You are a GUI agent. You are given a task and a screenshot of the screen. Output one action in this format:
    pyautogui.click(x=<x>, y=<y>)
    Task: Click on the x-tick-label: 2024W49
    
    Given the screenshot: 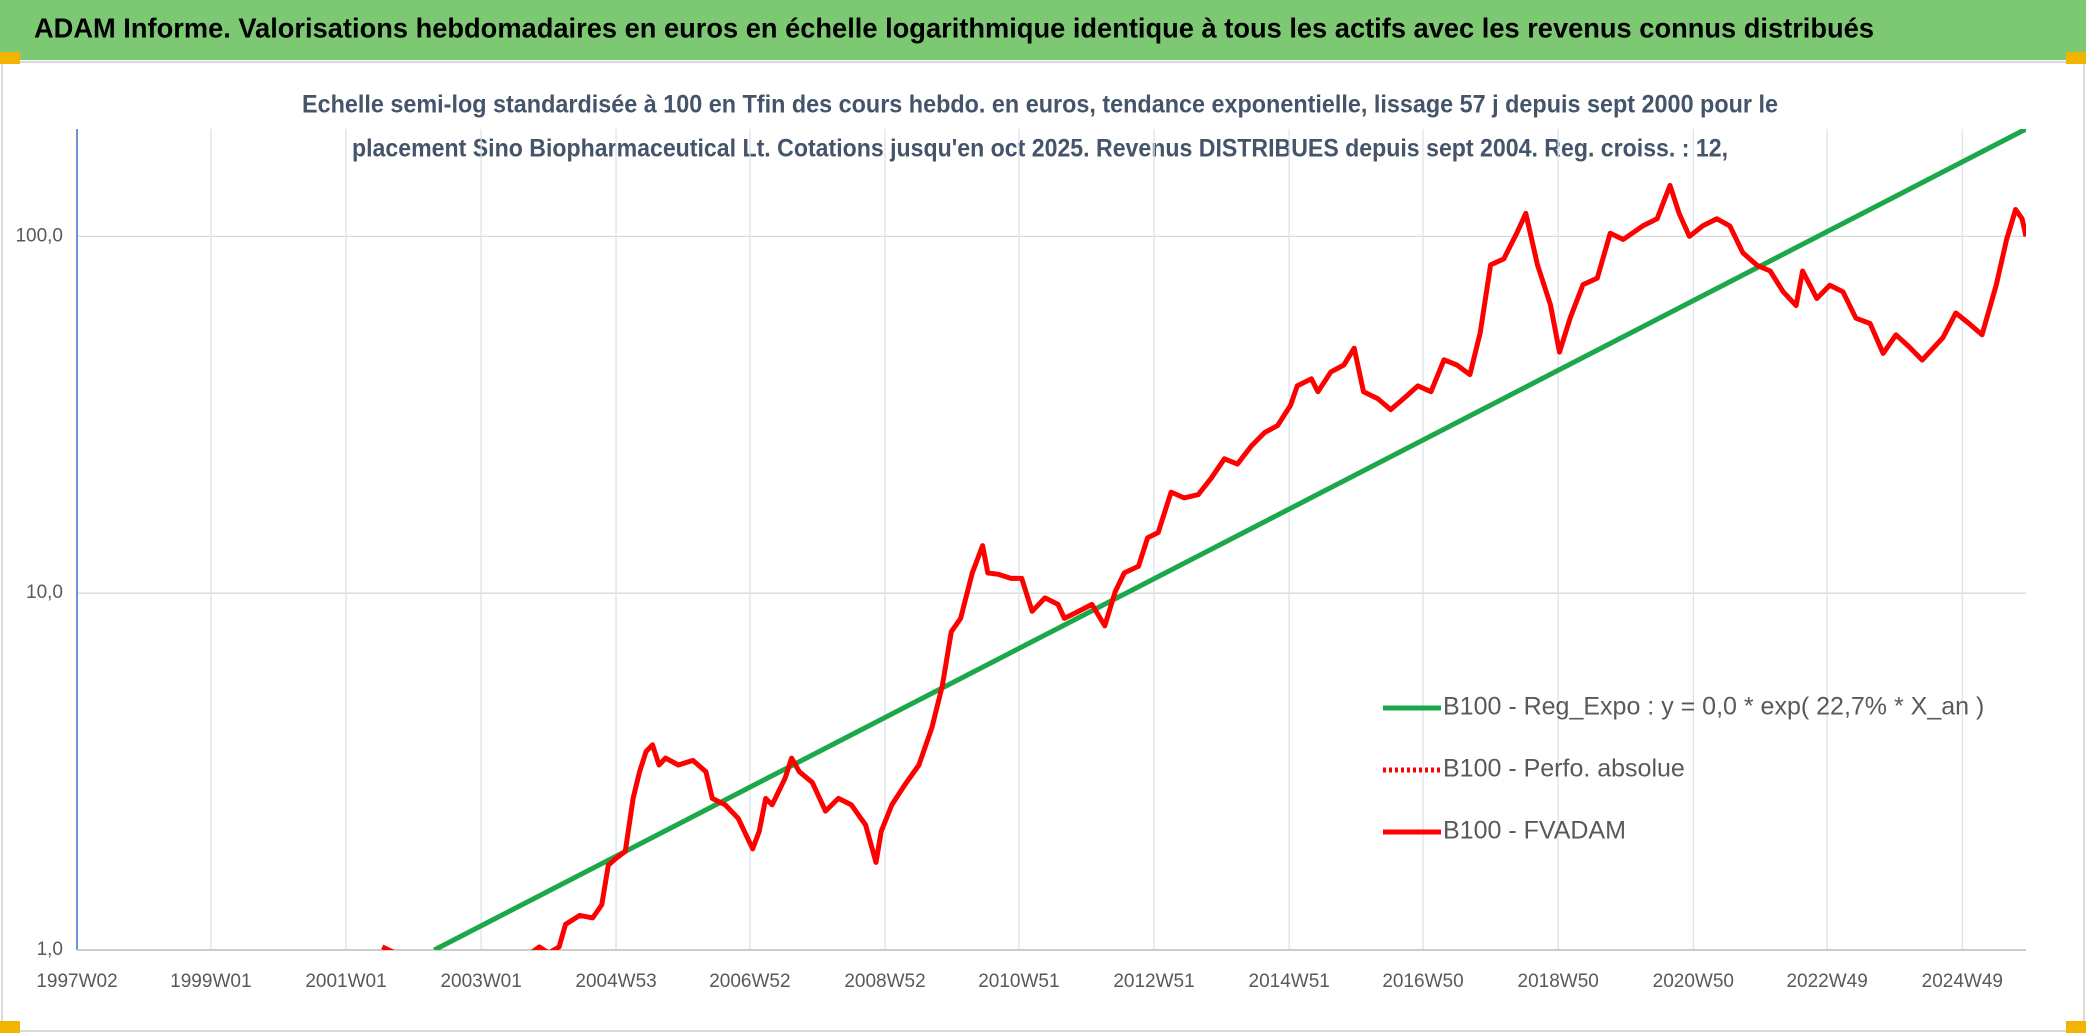 What is the action you would take?
    pyautogui.click(x=1962, y=981)
    